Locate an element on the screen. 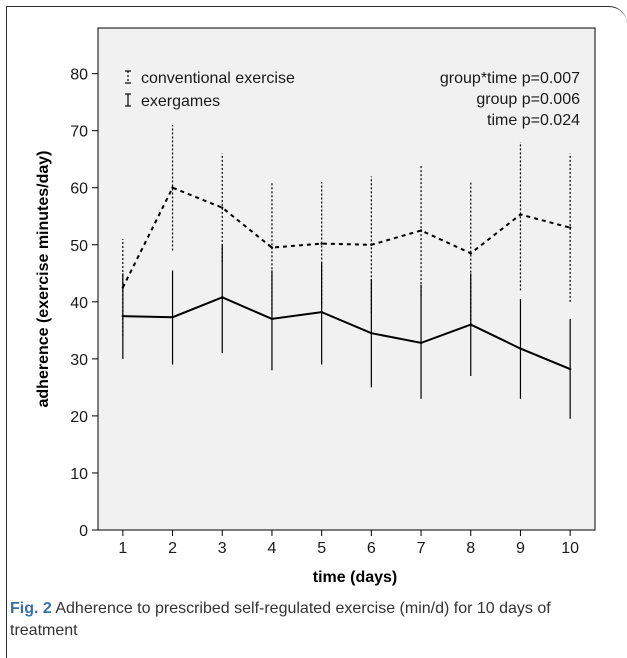 The height and width of the screenshot is (658, 627). x-tick-label: 3 is located at coordinates (222, 548).